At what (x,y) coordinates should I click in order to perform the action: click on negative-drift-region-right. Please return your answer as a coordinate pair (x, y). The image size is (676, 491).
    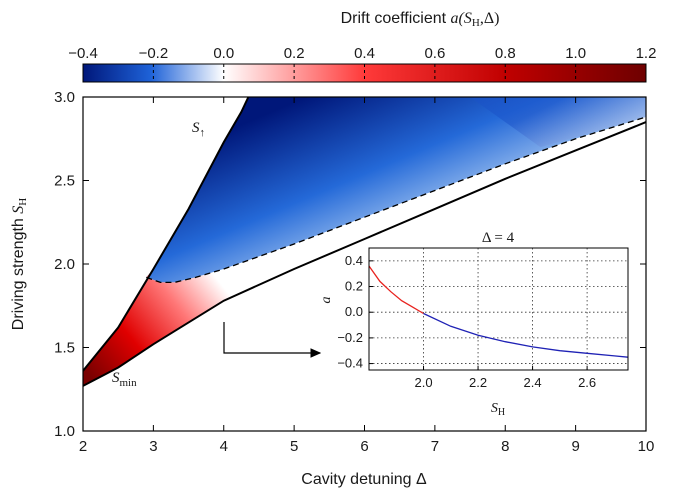
    Looking at the image, I should click on (558, 122).